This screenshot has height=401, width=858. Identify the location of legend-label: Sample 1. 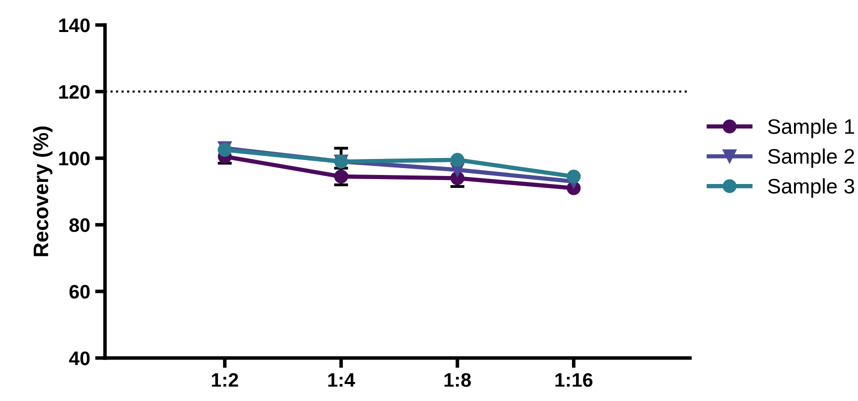
(811, 128).